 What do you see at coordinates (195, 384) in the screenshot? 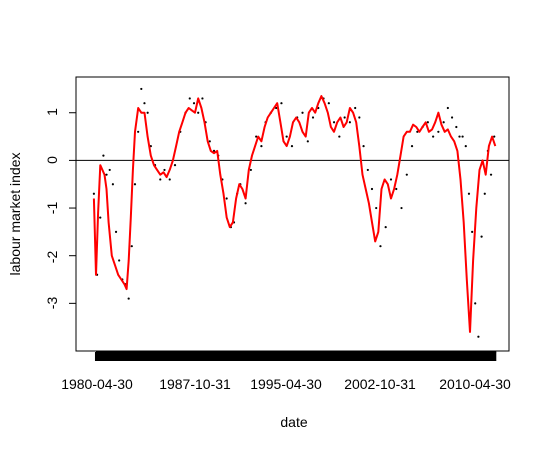
I see `x-tick-label: 1987-10-31` at bounding box center [195, 384].